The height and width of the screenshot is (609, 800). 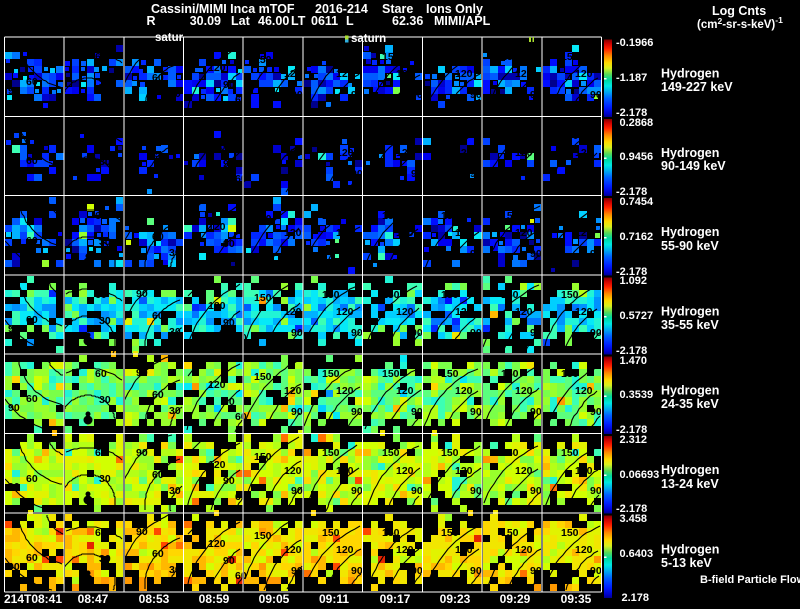 I want to click on svg-text: 1.092, so click(x=634, y=281).